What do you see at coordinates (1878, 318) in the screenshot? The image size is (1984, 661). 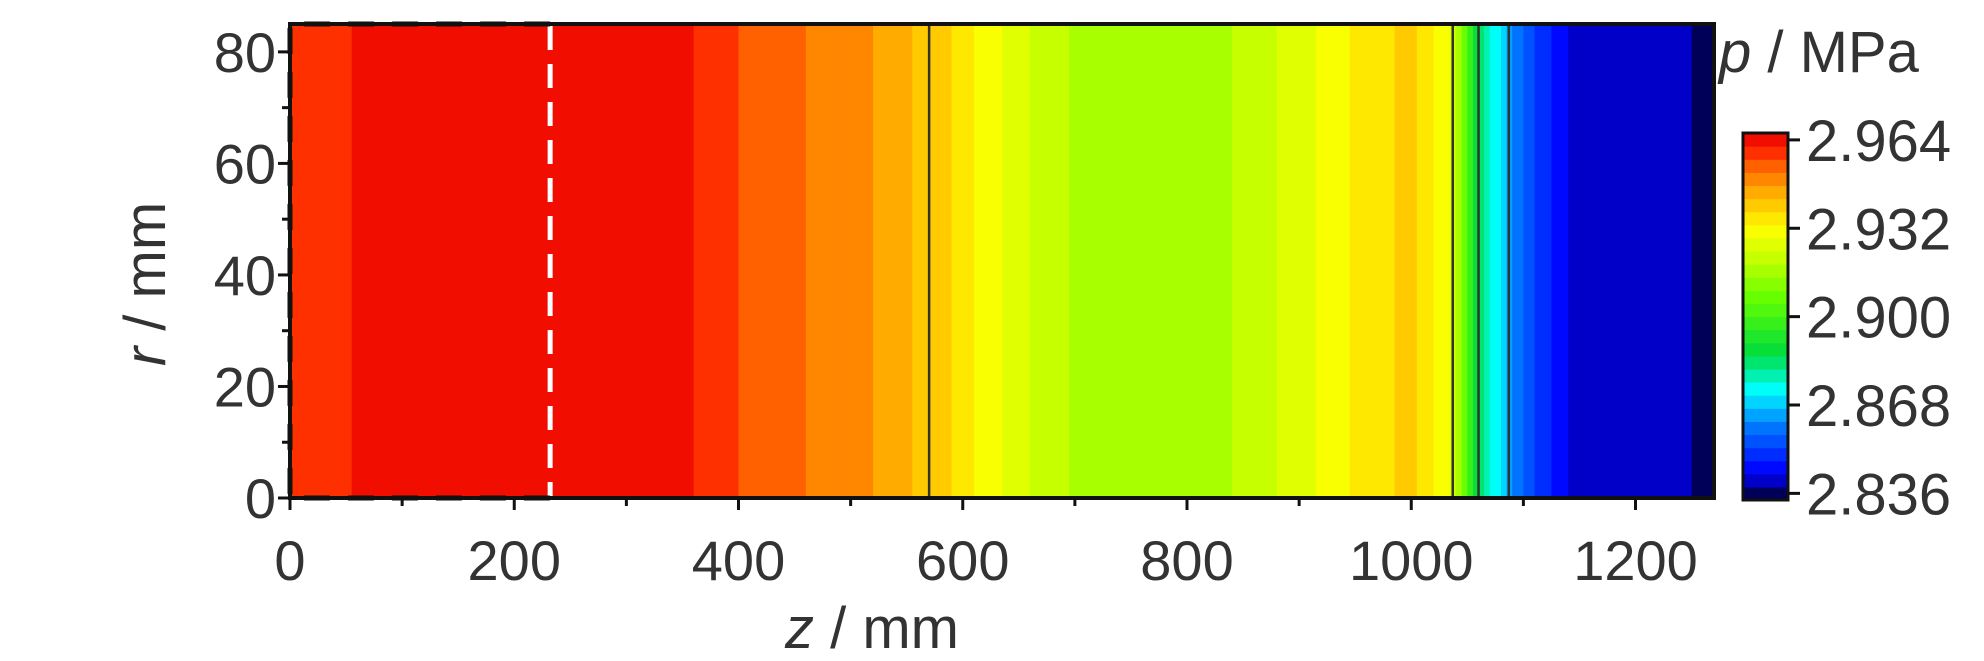 I see `colorbar-tick-label: 2.900` at bounding box center [1878, 318].